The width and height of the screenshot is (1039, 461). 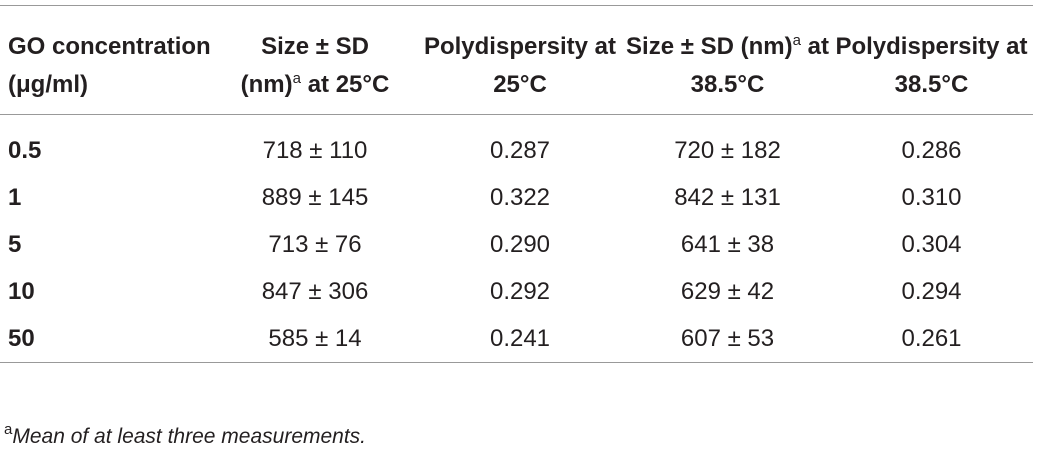 I want to click on header-text: Polydispersity at 38.5°C, so click(x=931, y=65).